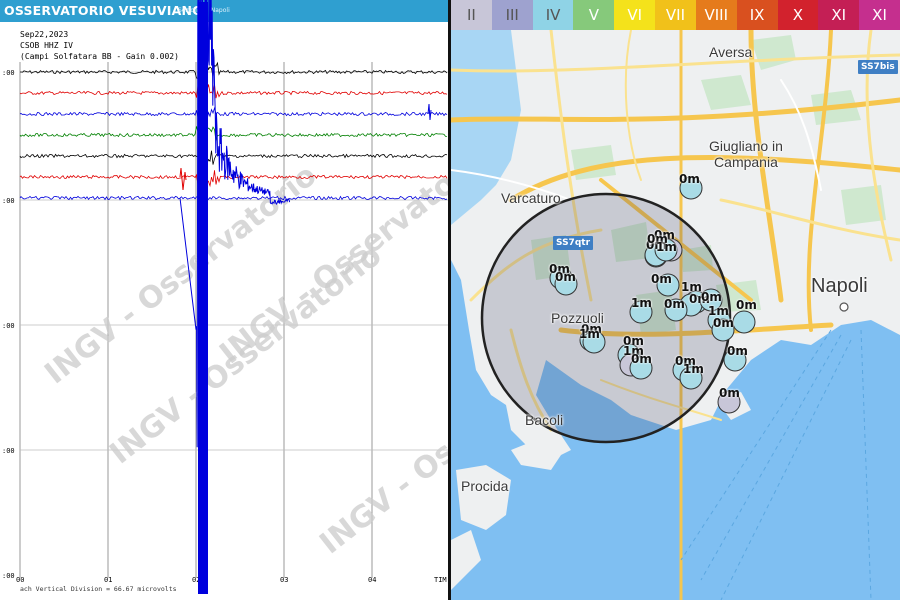 The image size is (900, 600). What do you see at coordinates (606, 318) in the screenshot?
I see `epicenter-radius-circle` at bounding box center [606, 318].